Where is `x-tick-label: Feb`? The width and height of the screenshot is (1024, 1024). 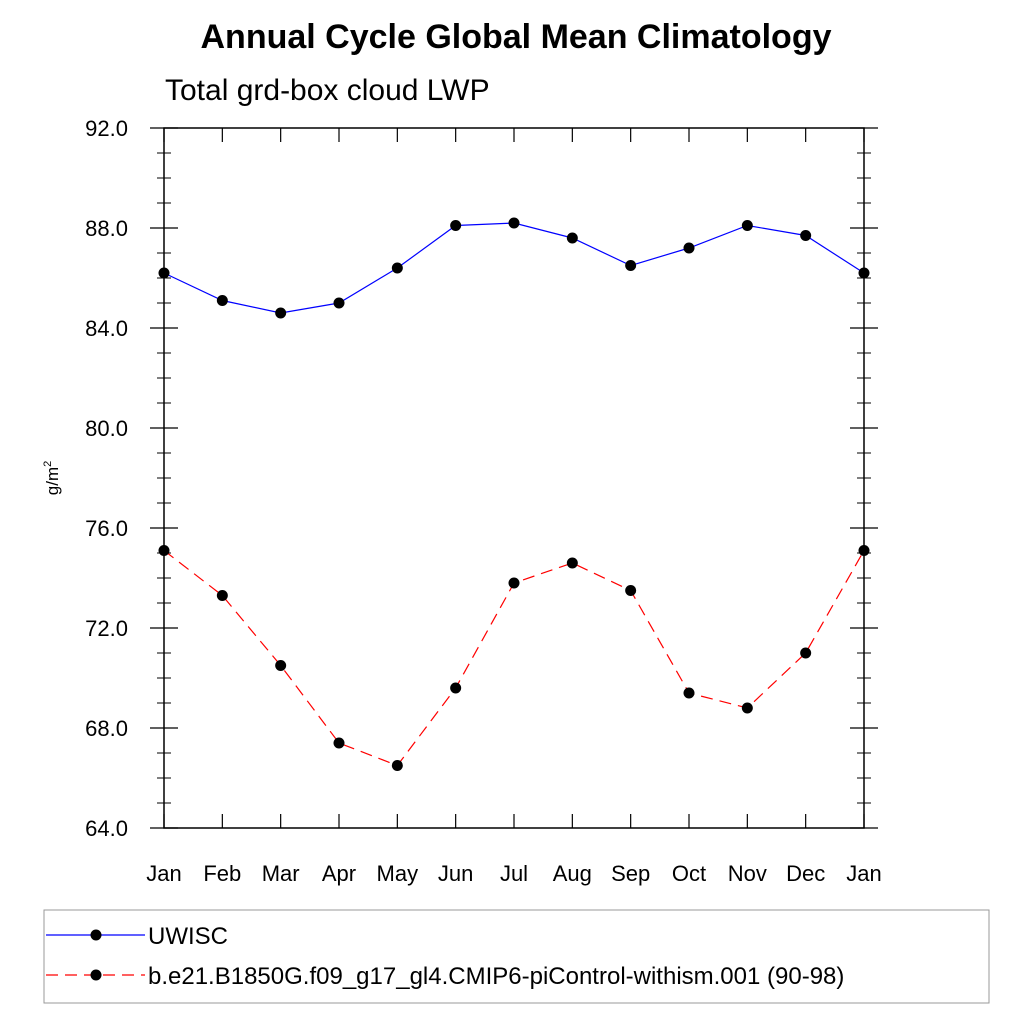
x-tick-label: Feb is located at coordinates (222, 873).